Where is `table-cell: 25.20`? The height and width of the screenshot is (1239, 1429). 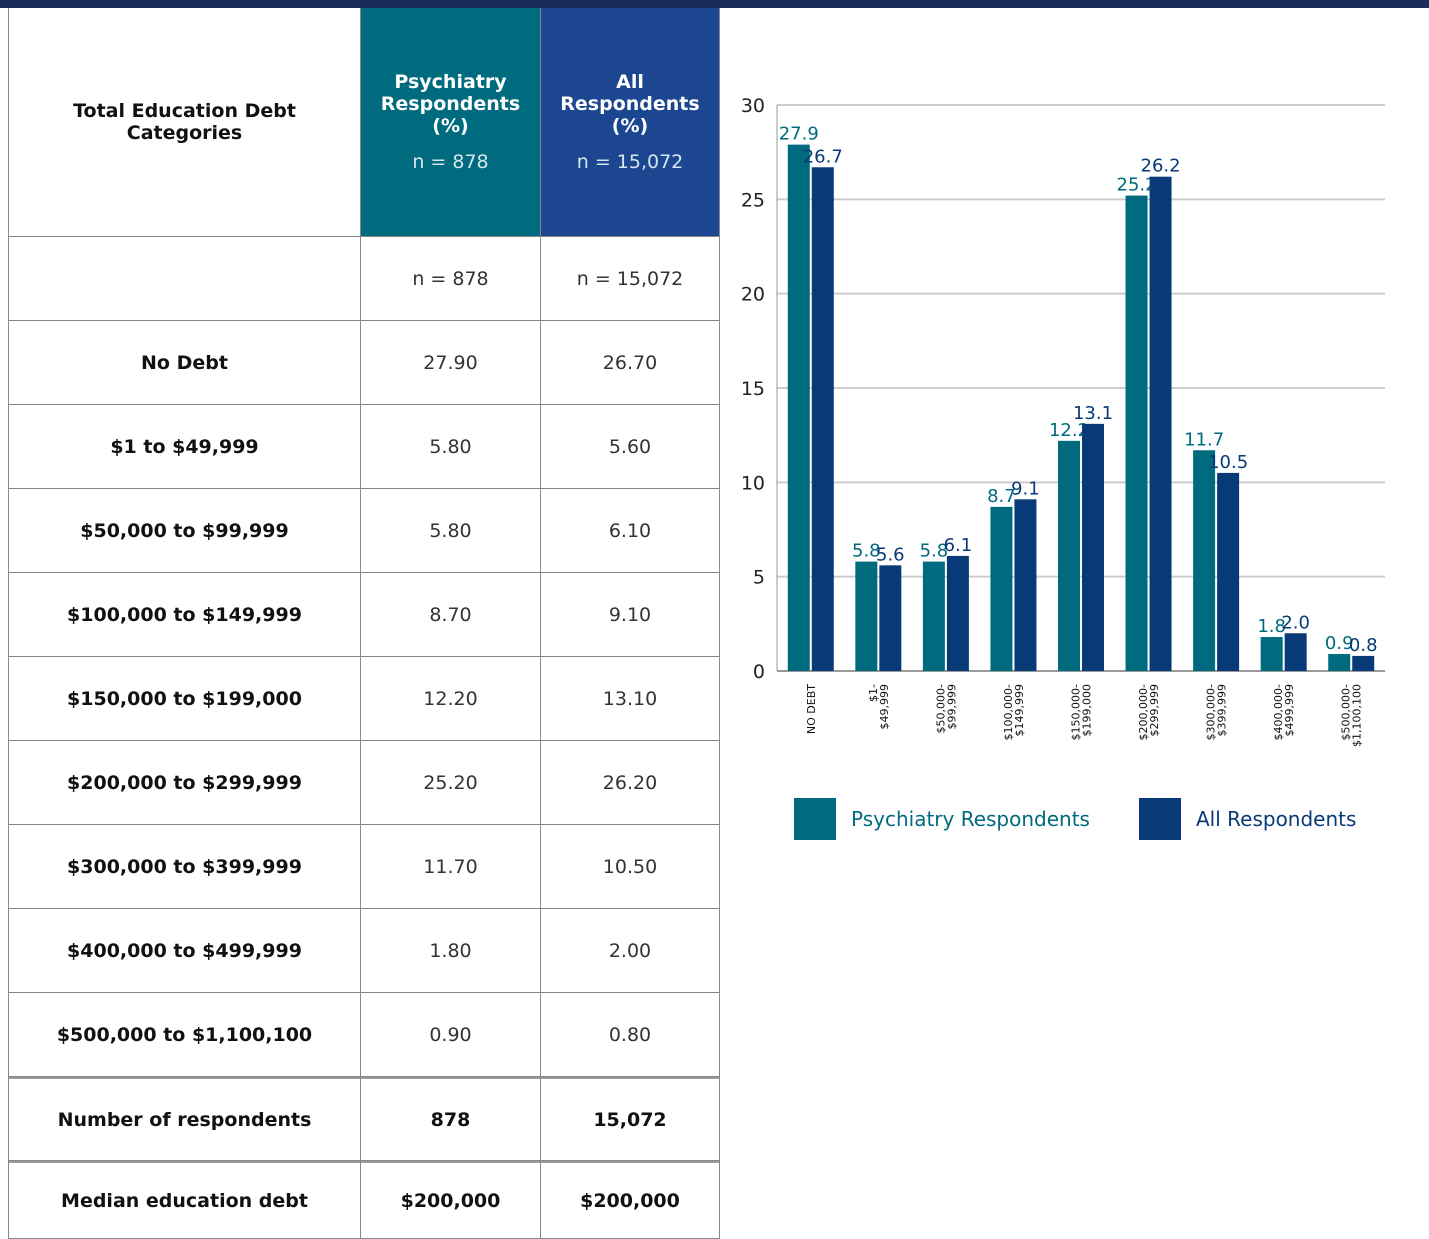
table-cell: 25.20 is located at coordinates (451, 783).